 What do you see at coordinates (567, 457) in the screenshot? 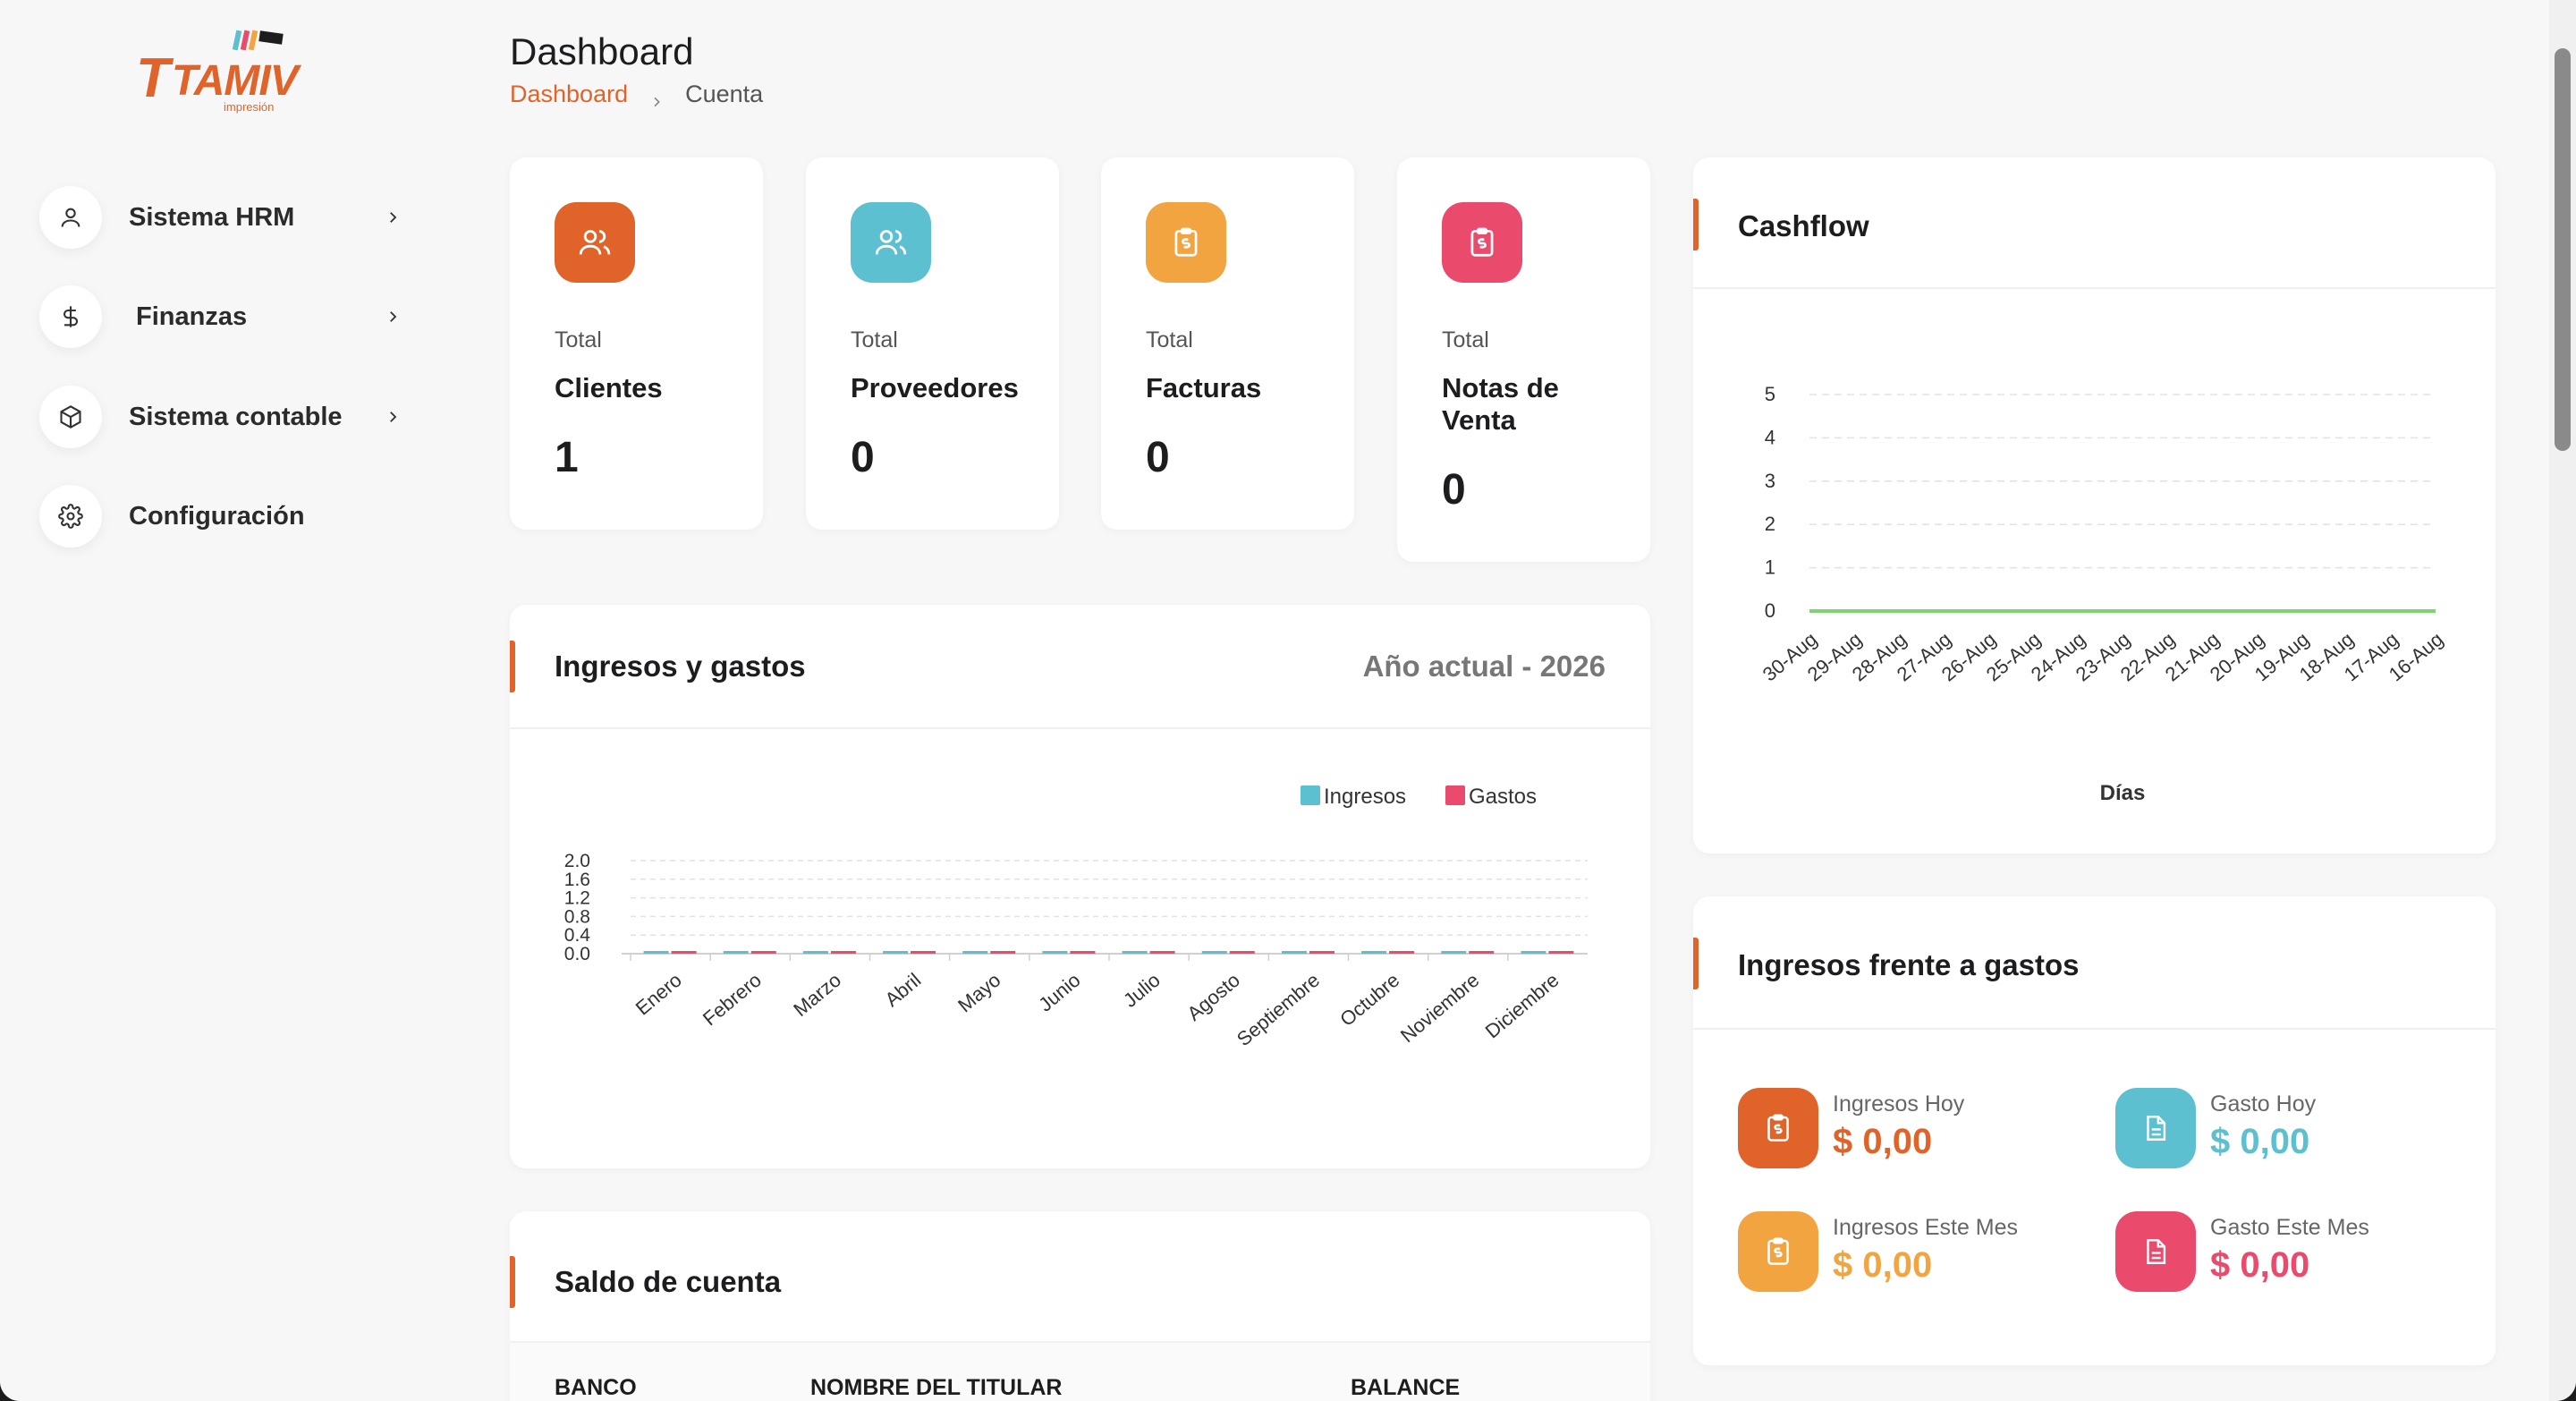
I see `stat-value: 1` at bounding box center [567, 457].